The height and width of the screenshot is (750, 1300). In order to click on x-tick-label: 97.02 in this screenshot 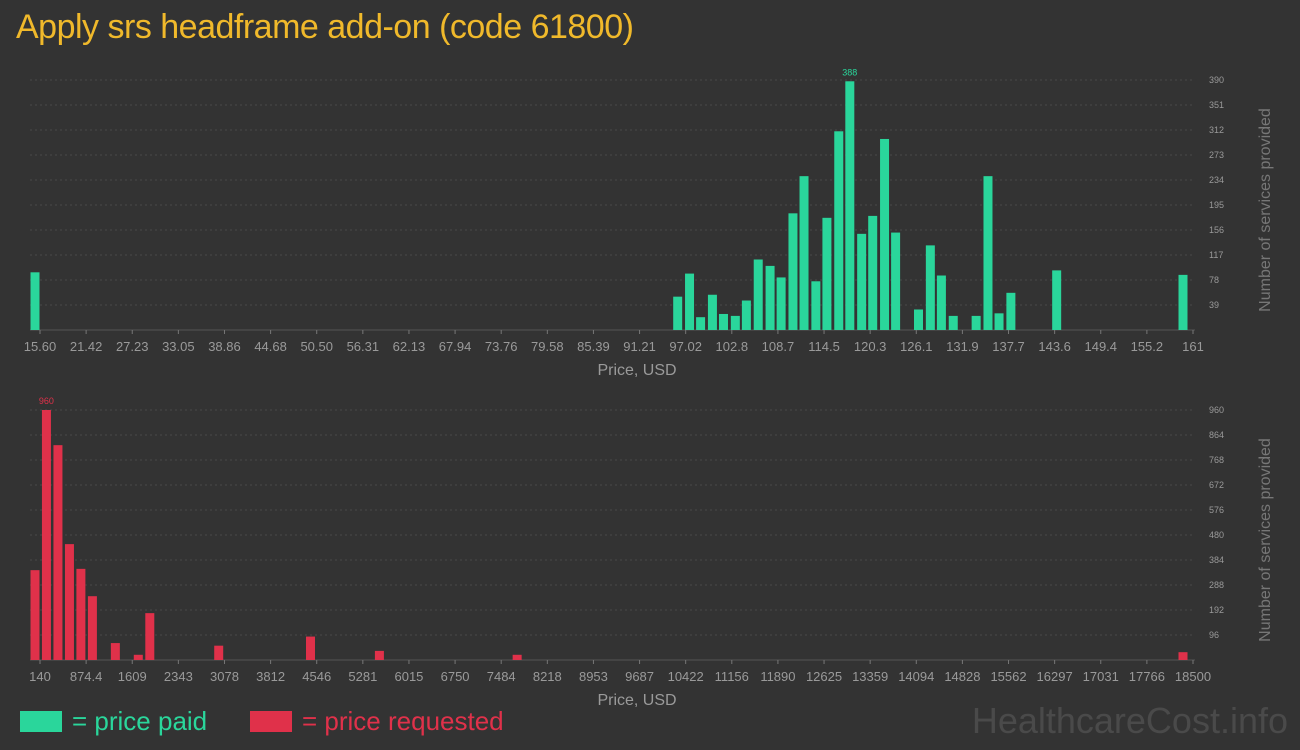, I will do `click(685, 346)`.